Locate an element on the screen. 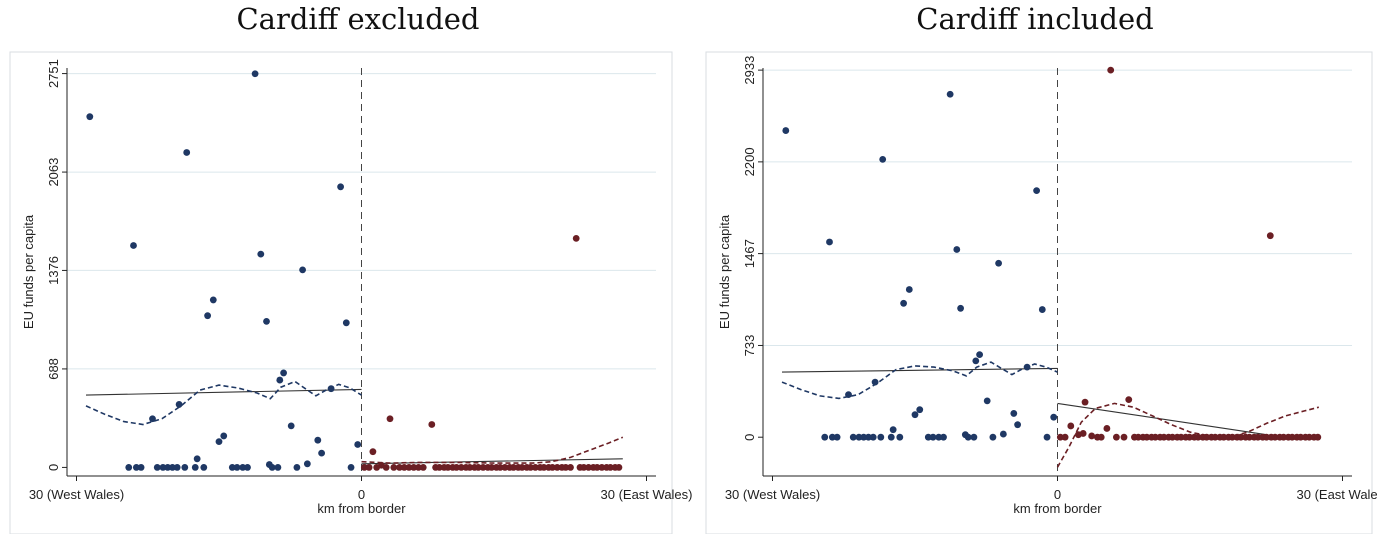 This screenshot has height=534, width=1378. y-axis-title: EU funds per capita is located at coordinates (724, 271).